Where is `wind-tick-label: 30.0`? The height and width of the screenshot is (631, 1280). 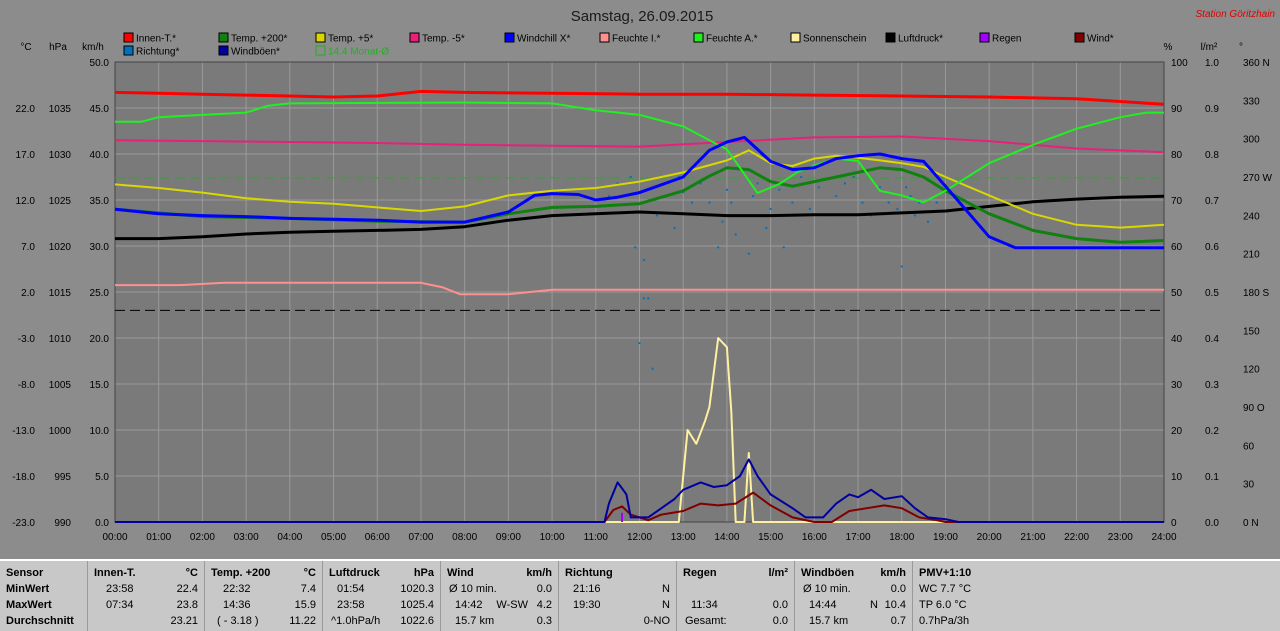
wind-tick-label: 30.0 is located at coordinates (100, 247).